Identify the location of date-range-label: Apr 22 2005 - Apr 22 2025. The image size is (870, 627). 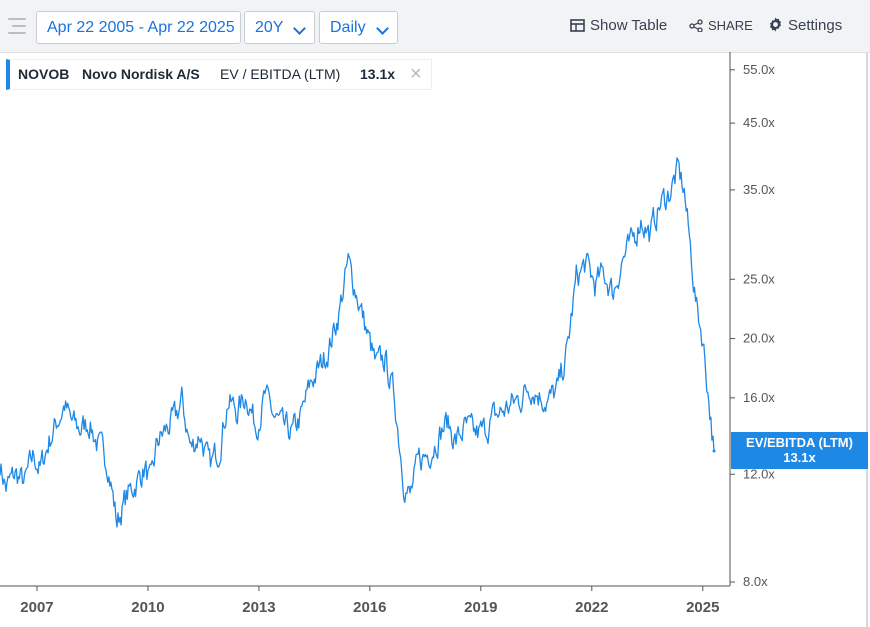
(141, 27).